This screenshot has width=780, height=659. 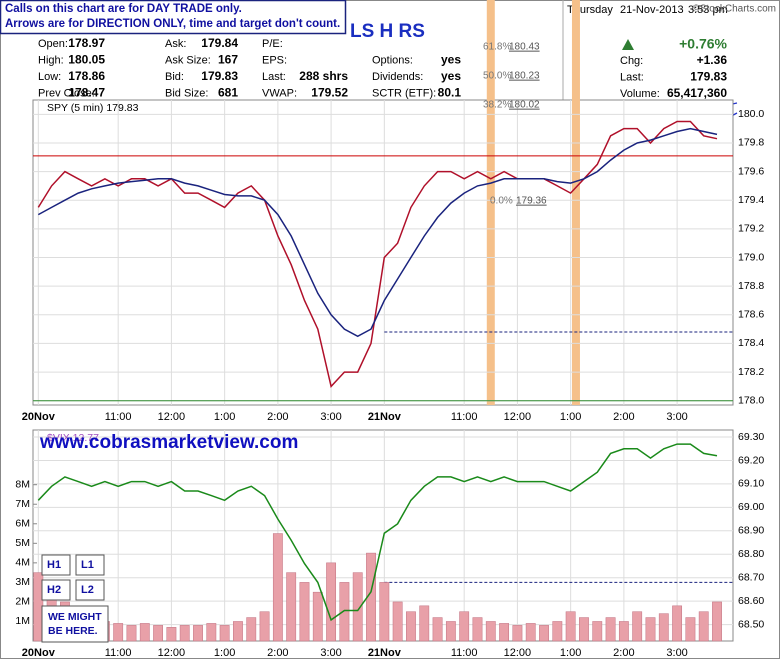 What do you see at coordinates (219, 76) in the screenshot?
I see `quote-value: 179.83` at bounding box center [219, 76].